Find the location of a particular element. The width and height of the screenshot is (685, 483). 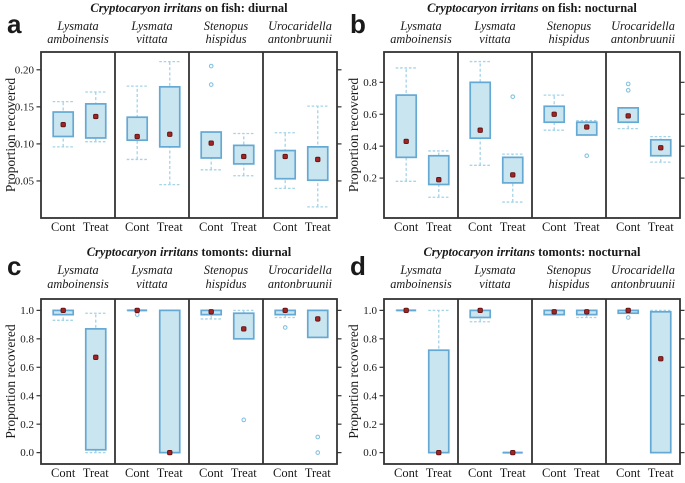

y-tick-label: 1.0 is located at coordinates (370, 311).